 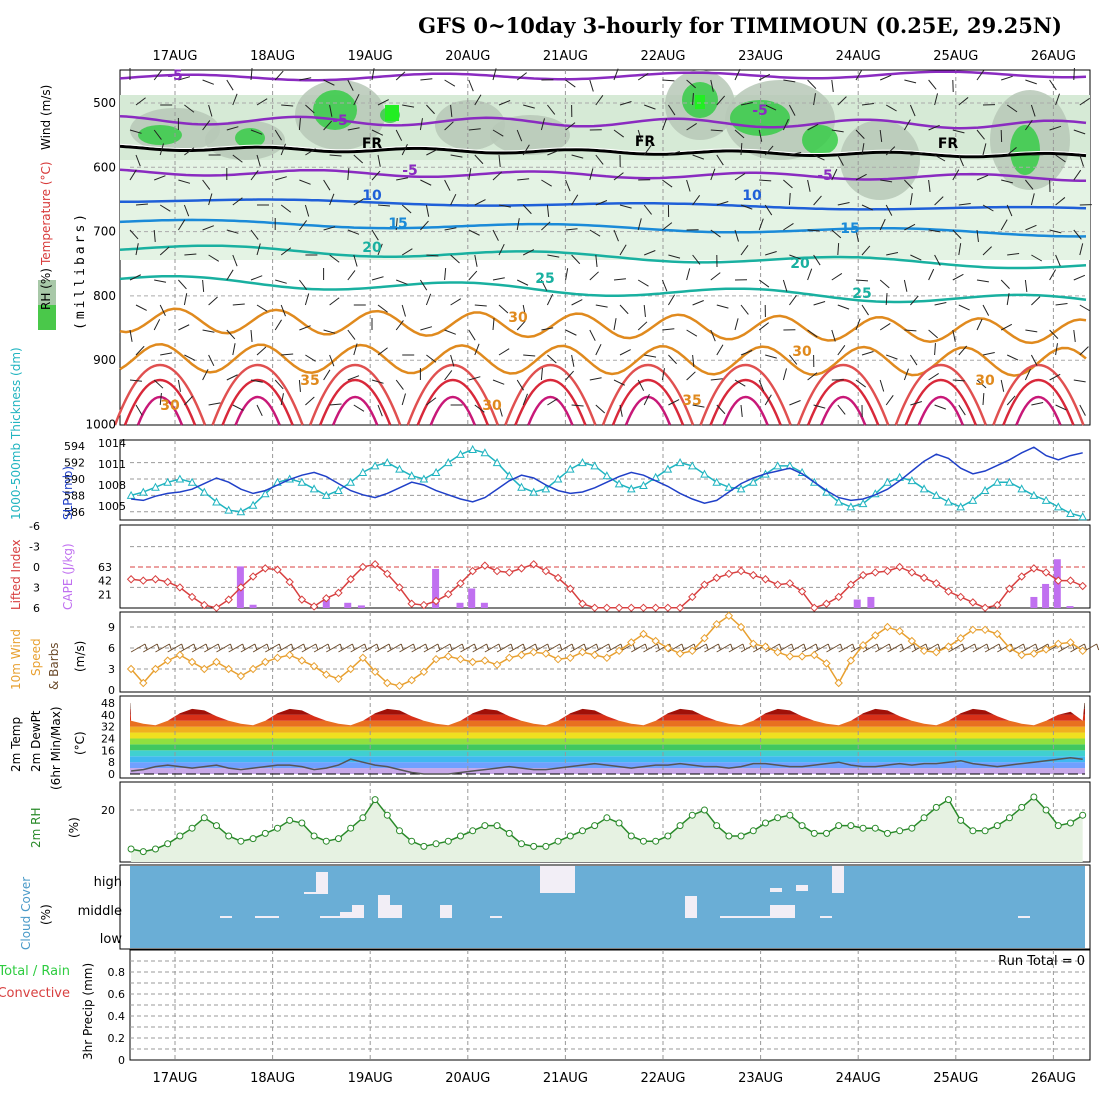 What do you see at coordinates (80, 270) in the screenshot?
I see `pressure-axis-label: (millibars)` at bounding box center [80, 270].